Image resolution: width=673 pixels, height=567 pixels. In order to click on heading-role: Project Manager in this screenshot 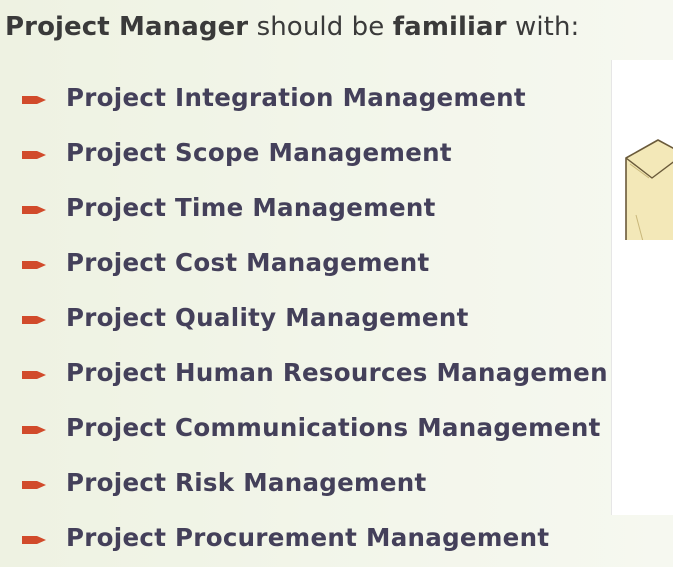, I will do `click(127, 27)`.